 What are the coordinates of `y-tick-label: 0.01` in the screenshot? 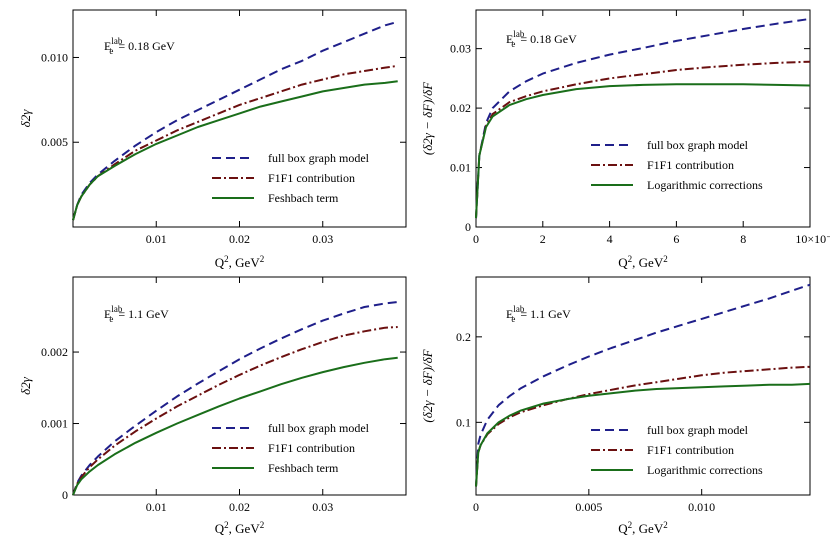 It's located at (460, 168).